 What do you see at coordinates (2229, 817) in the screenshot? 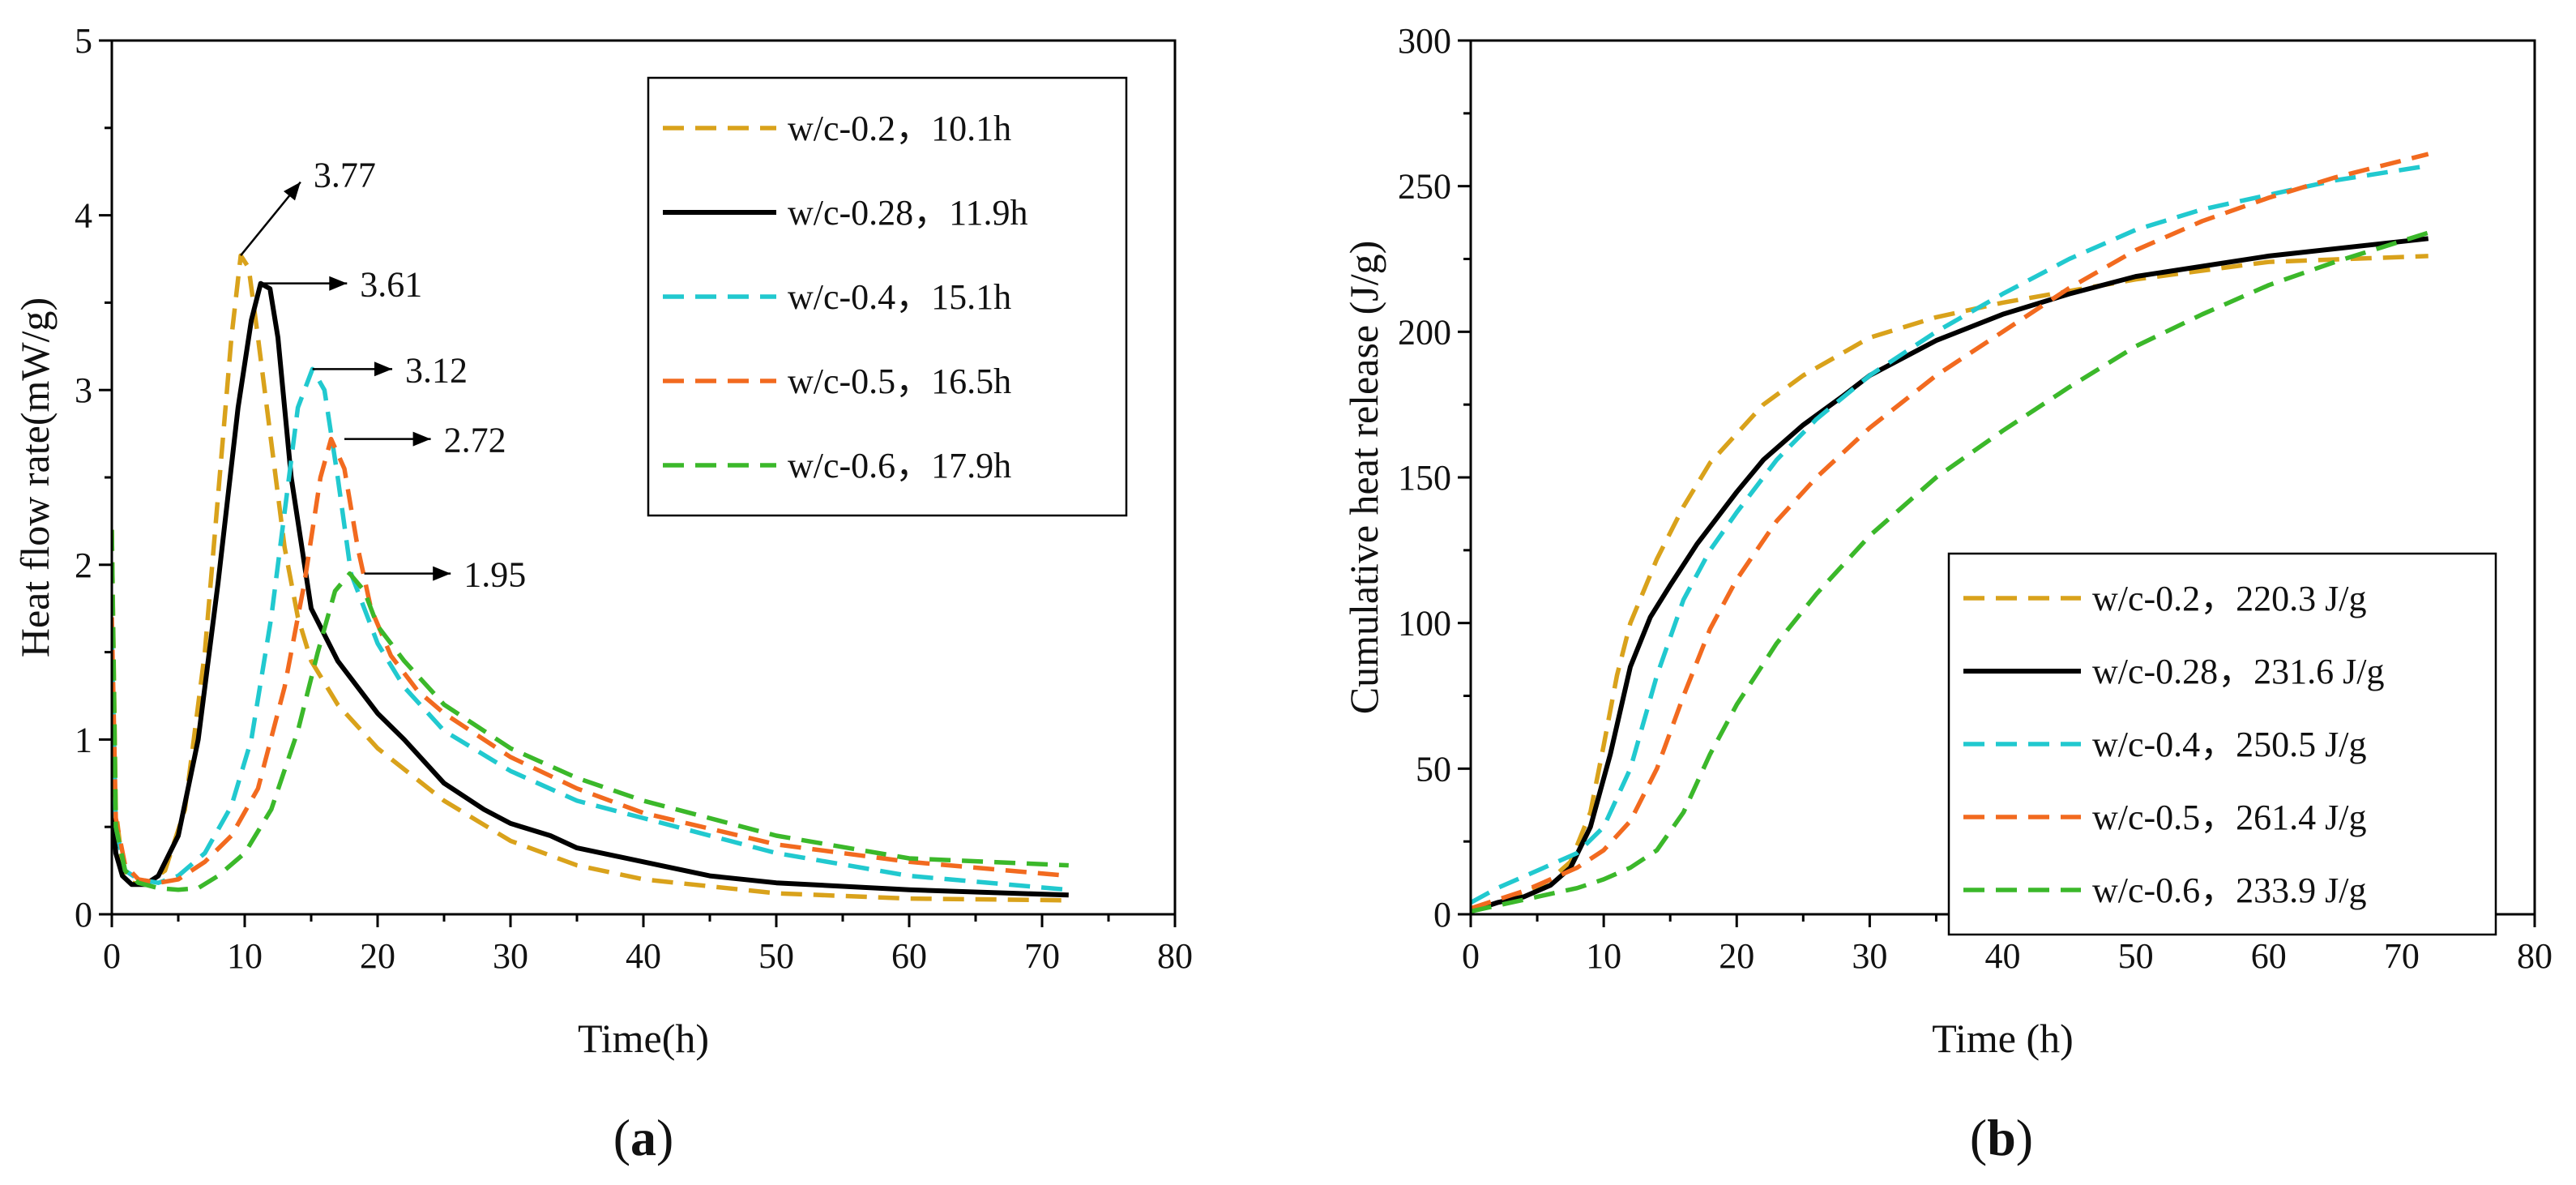
I see `legend-label-wc05: w/c-0.5，261.4 J/g` at bounding box center [2229, 817].